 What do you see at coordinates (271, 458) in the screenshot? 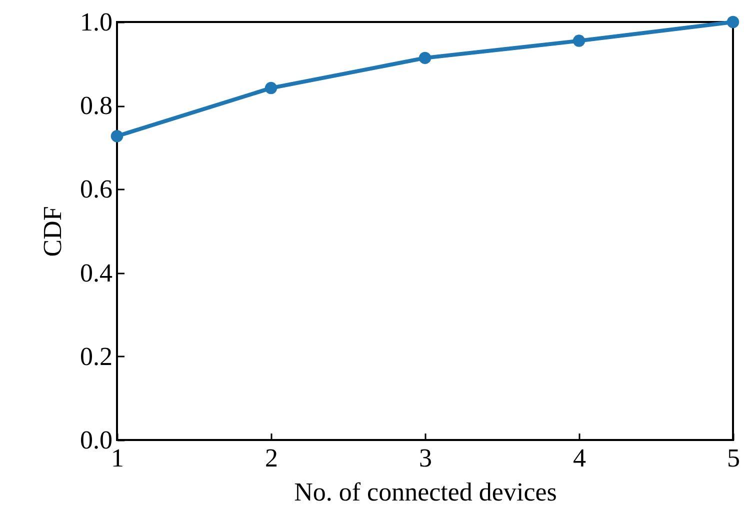
I see `x-tick-label: 2` at bounding box center [271, 458].